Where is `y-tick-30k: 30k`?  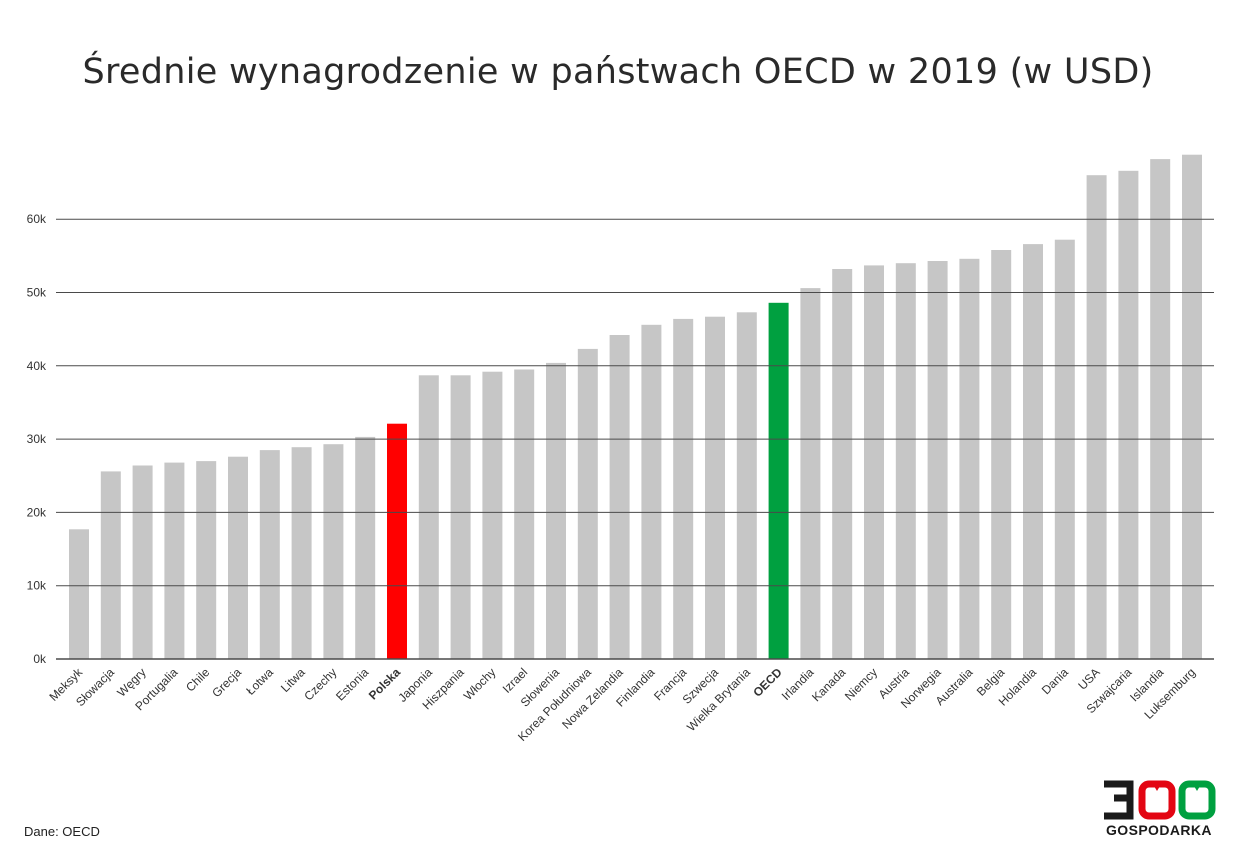 y-tick-30k: 30k is located at coordinates (37, 439).